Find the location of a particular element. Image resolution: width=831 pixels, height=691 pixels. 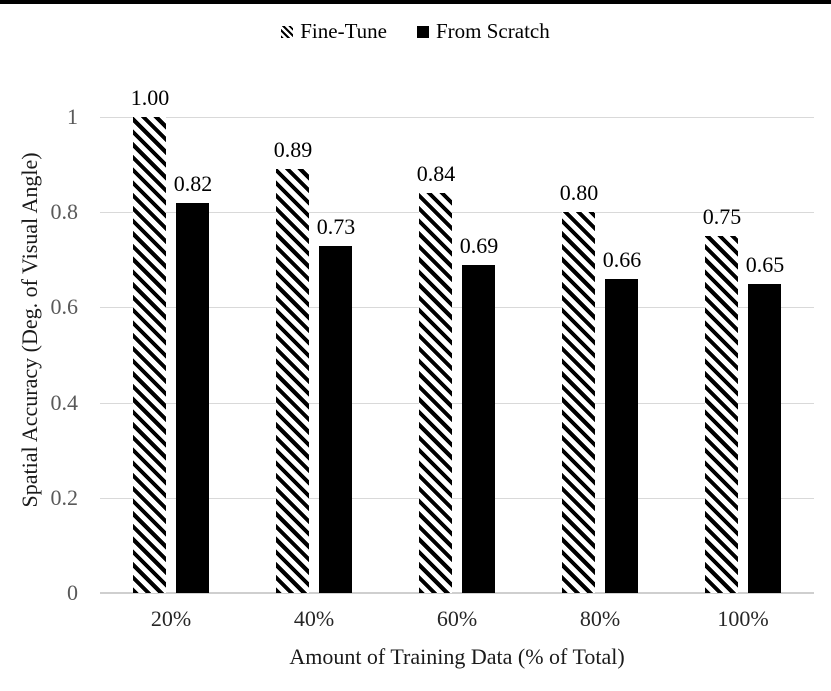

y-tick-label: 0.2 is located at coordinates (64, 497).